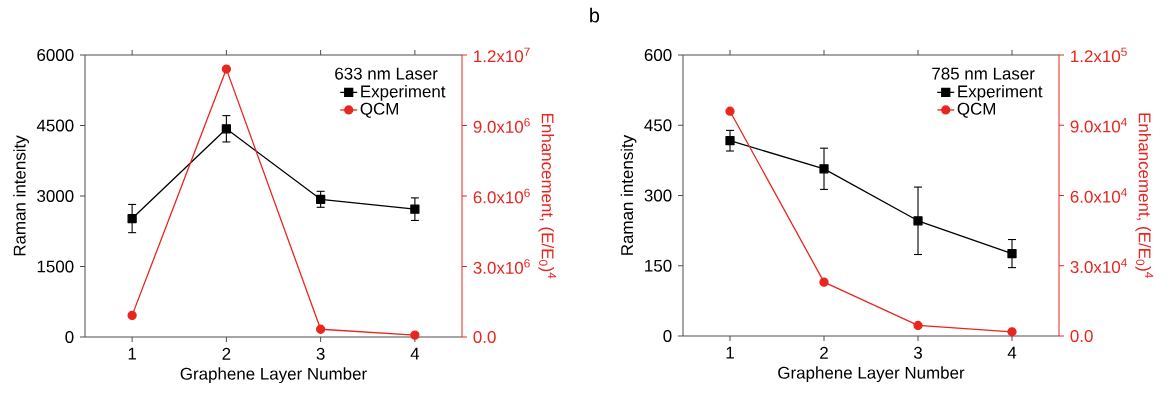 This screenshot has width=1170, height=396. Describe the element at coordinates (658, 55) in the screenshot. I see `y-tick-label: 600` at that location.